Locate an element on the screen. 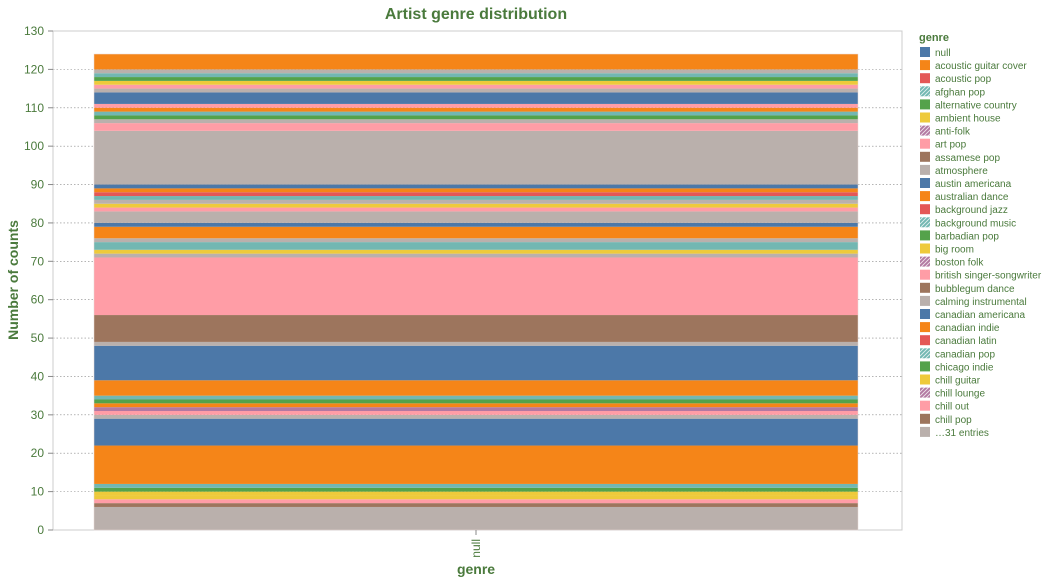 This screenshot has width=1048, height=586. y-tick-label: 120 is located at coordinates (34, 69).